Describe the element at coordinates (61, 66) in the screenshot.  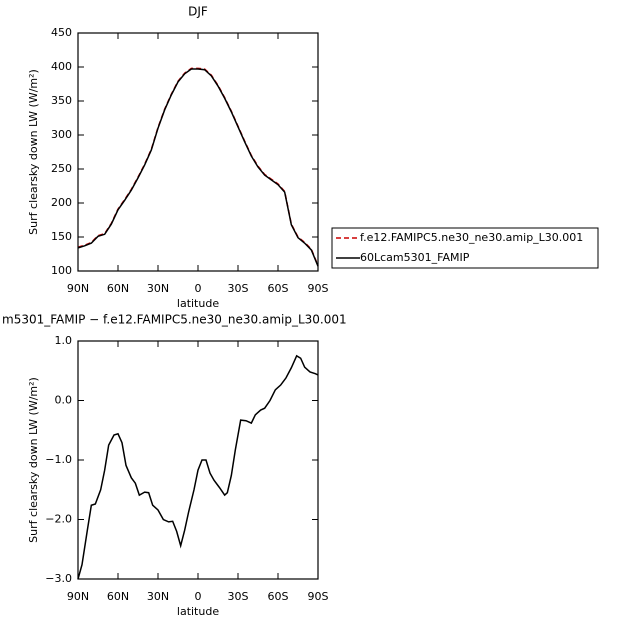
I see `y-tick-label: 400` at that location.